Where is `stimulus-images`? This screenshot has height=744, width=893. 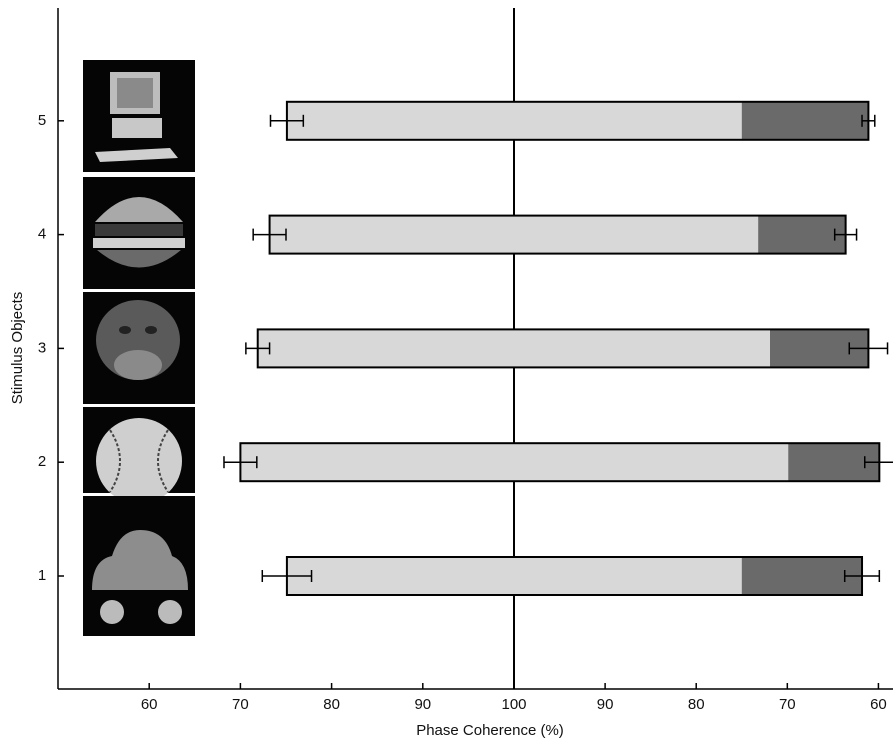
stimulus-images is located at coordinates (139, 348).